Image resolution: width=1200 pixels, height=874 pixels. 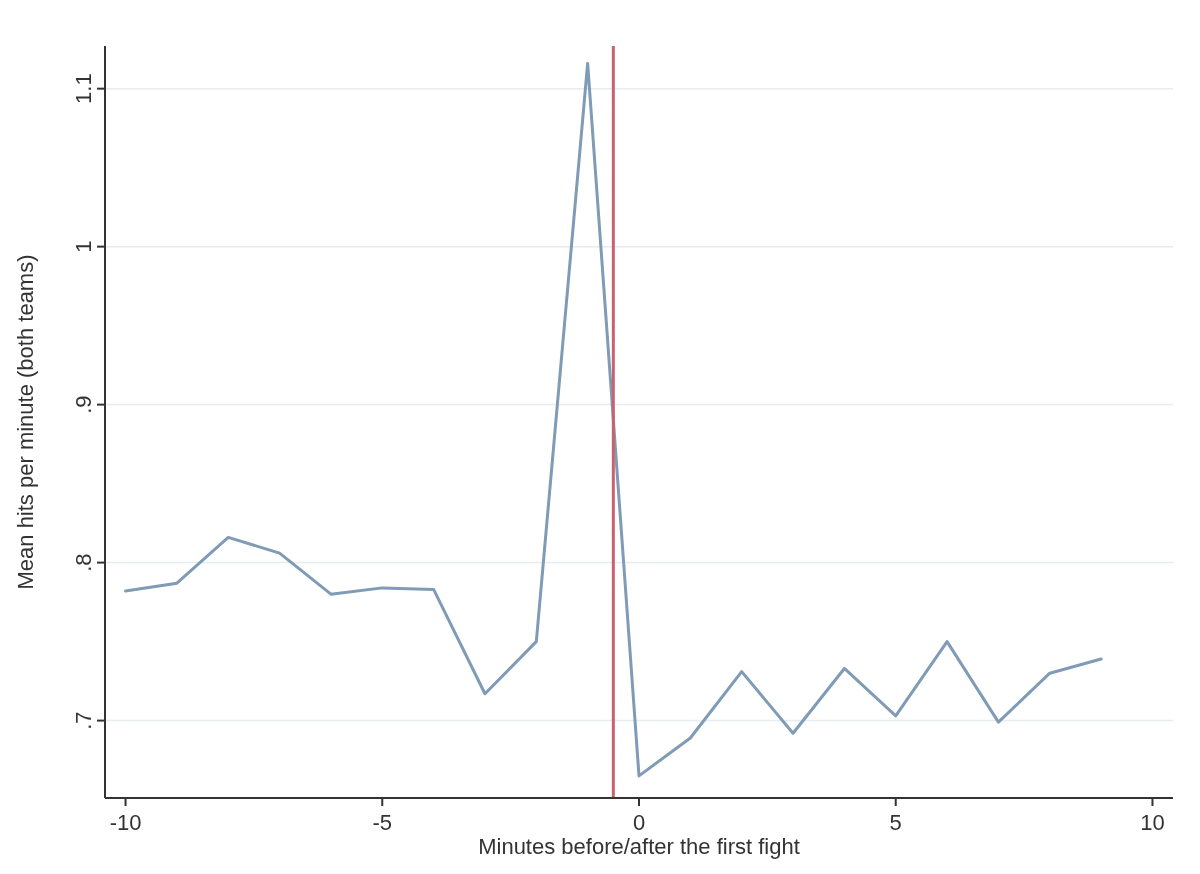 What do you see at coordinates (639, 846) in the screenshot?
I see `x-axis-title: Minutes before/after the first fight` at bounding box center [639, 846].